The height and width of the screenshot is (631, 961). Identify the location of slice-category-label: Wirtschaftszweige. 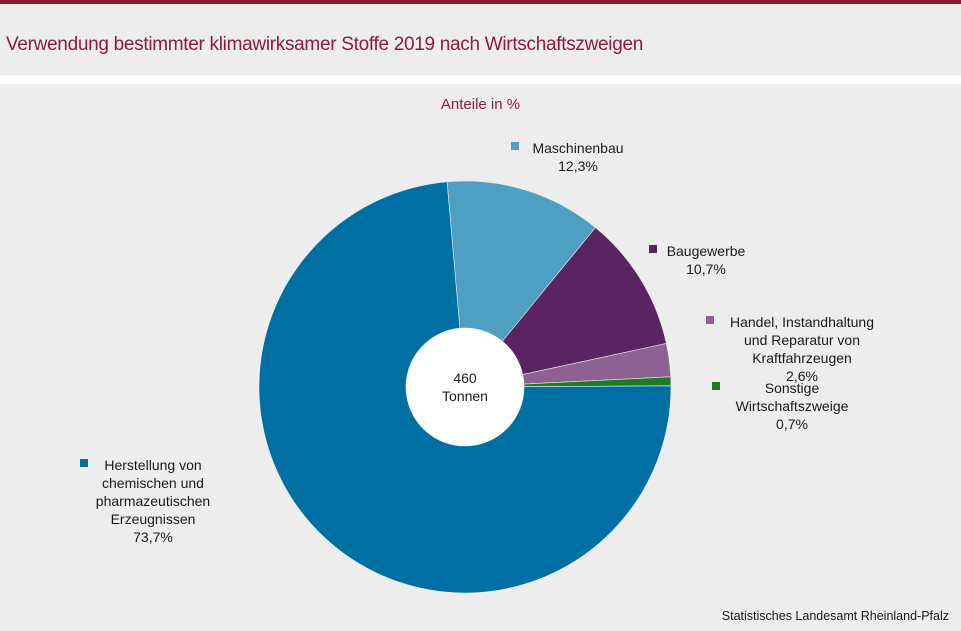
(792, 406).